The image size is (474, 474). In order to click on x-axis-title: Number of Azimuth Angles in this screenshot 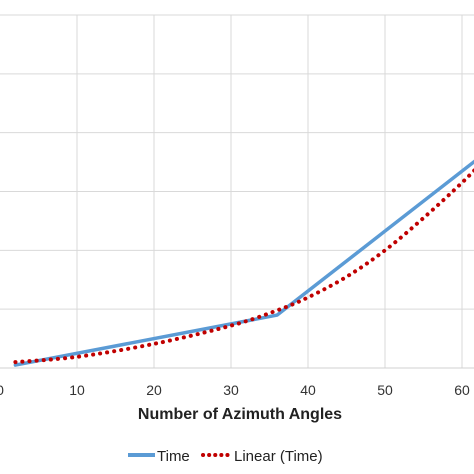, I will do `click(240, 414)`.